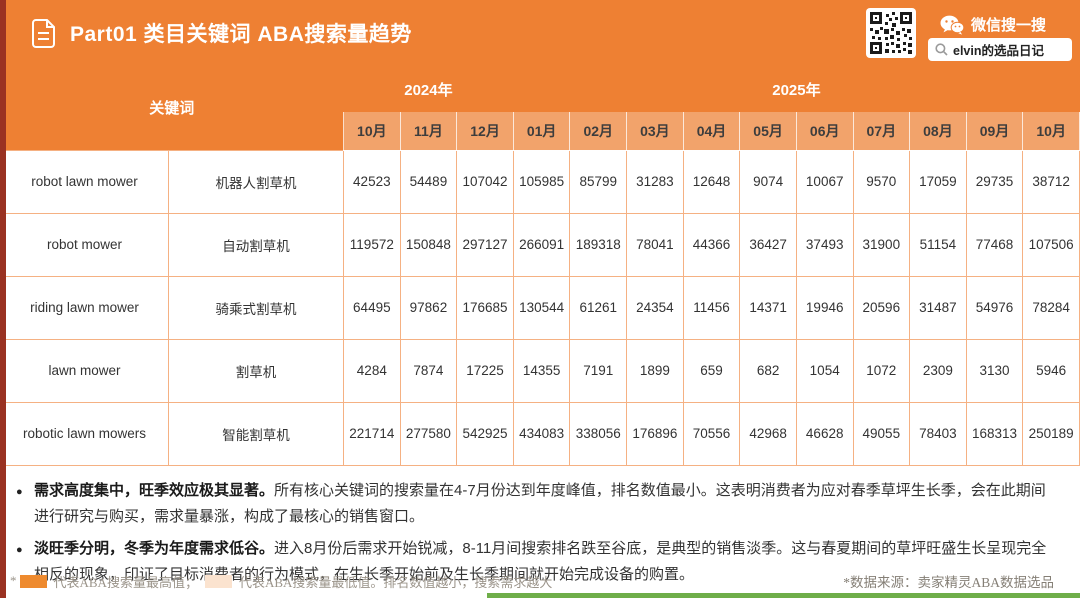 The image size is (1080, 598). I want to click on value-cell: 176685, so click(485, 307).